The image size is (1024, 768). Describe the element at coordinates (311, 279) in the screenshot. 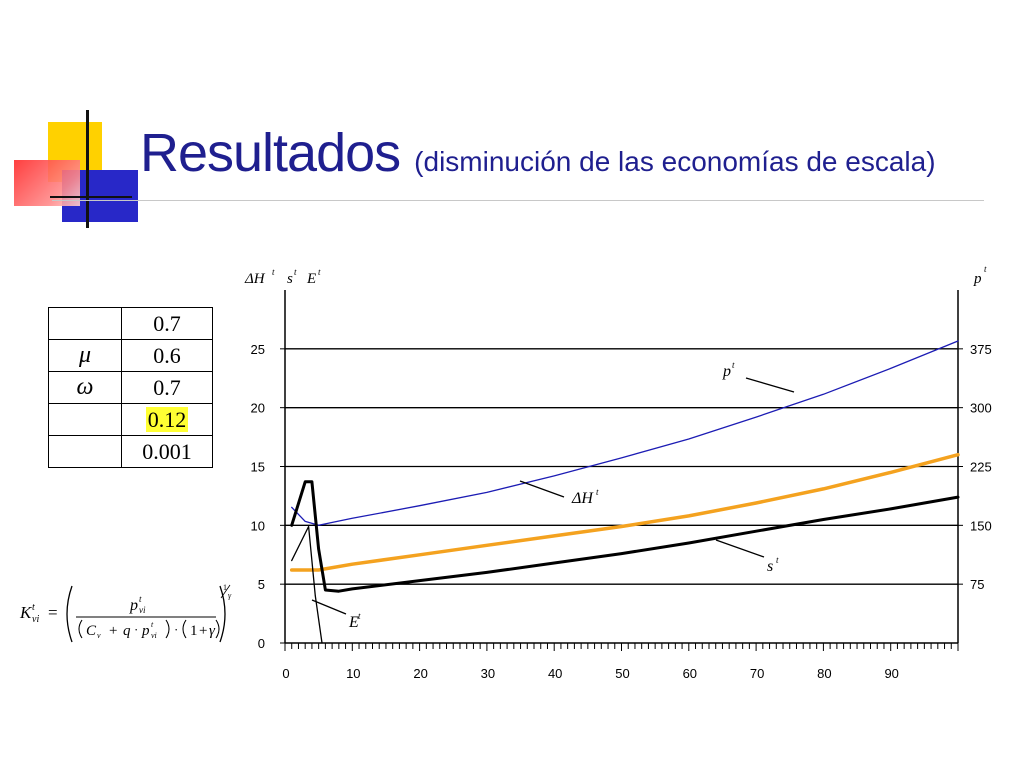

I see `left-axis-label-e: E` at that location.